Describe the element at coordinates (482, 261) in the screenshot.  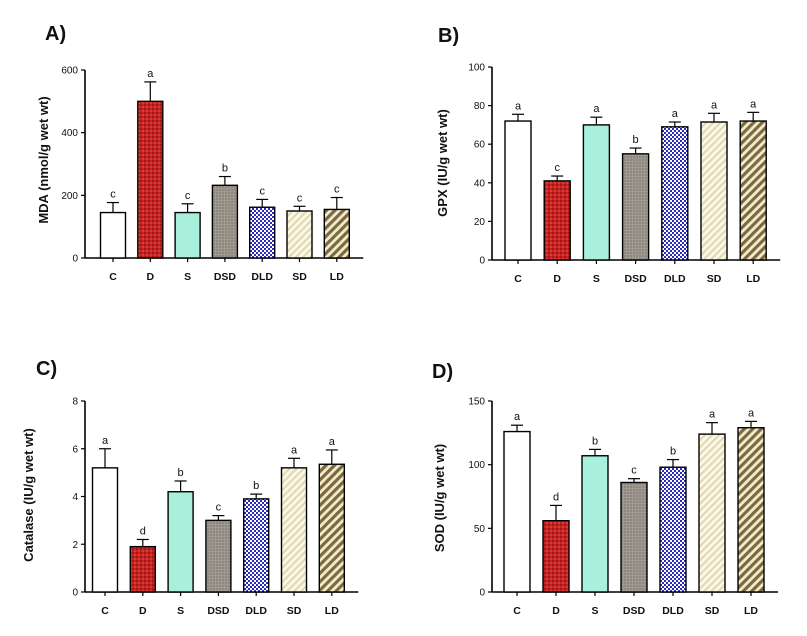
I see `y-tick-label: 0` at that location.